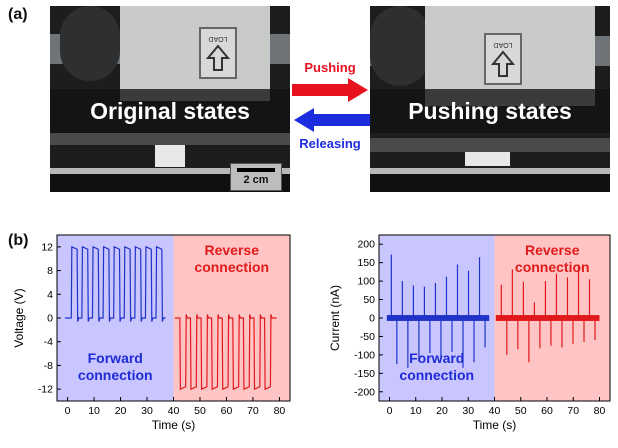 The width and height of the screenshot is (618, 448). I want to click on releasing-label: Releasing, so click(330, 143).